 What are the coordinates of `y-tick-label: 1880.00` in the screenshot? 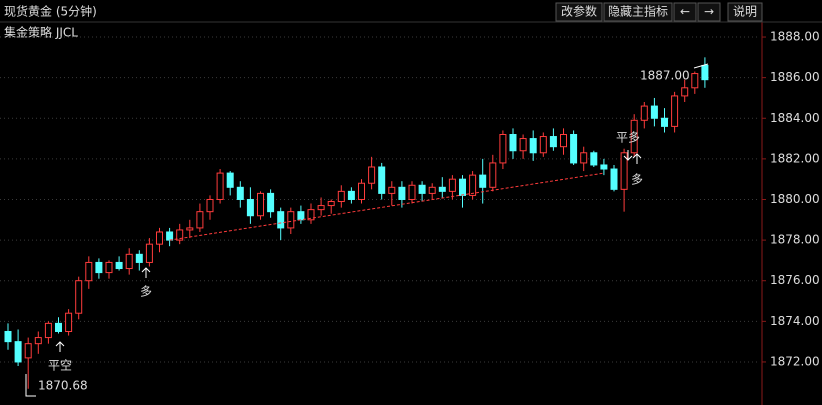 It's located at (795, 199).